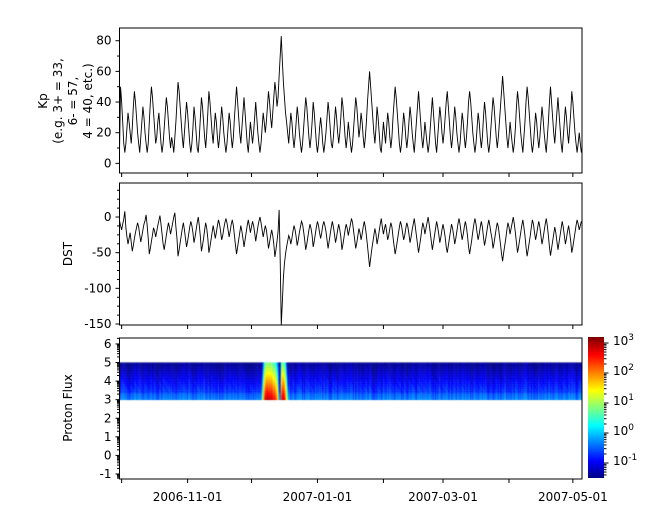  I want to click on kp-axis-label: Kp (e.g. 3+ = 33, 6- = 57, 4 = 40, etc.), so click(66, 101).